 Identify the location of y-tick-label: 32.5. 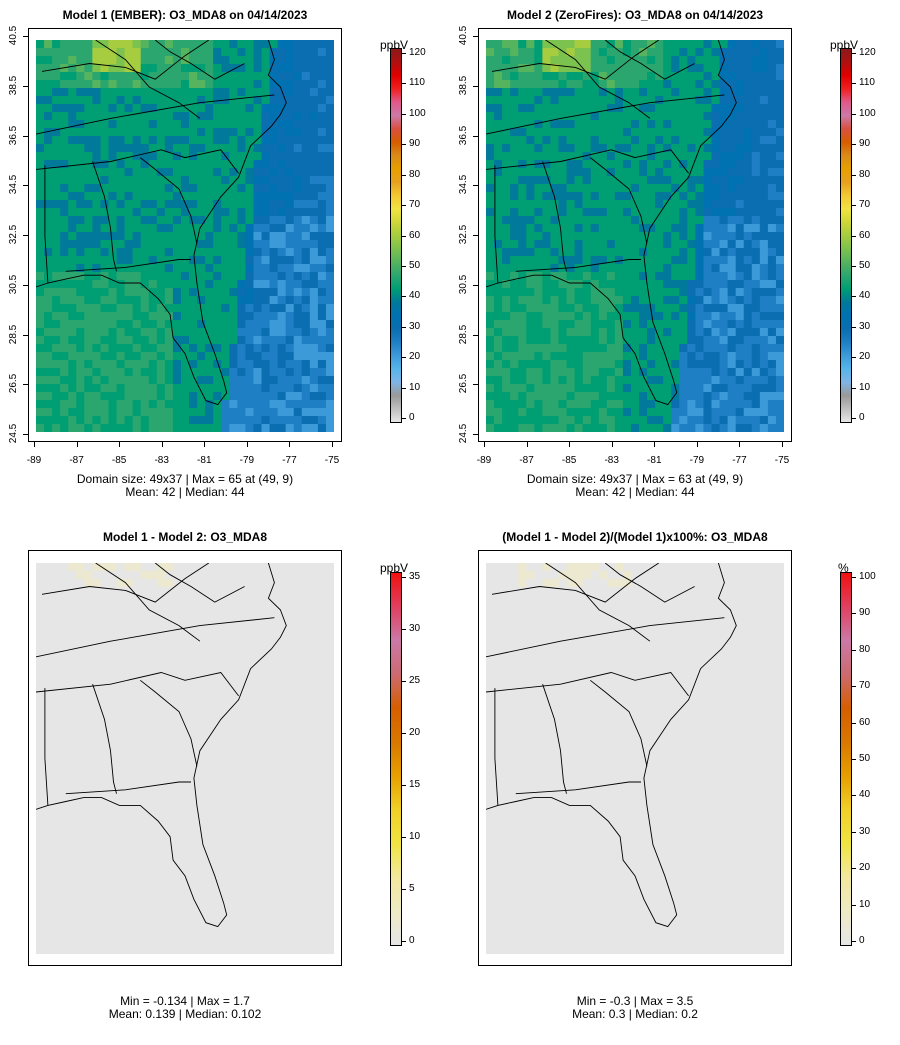
(14, 234).